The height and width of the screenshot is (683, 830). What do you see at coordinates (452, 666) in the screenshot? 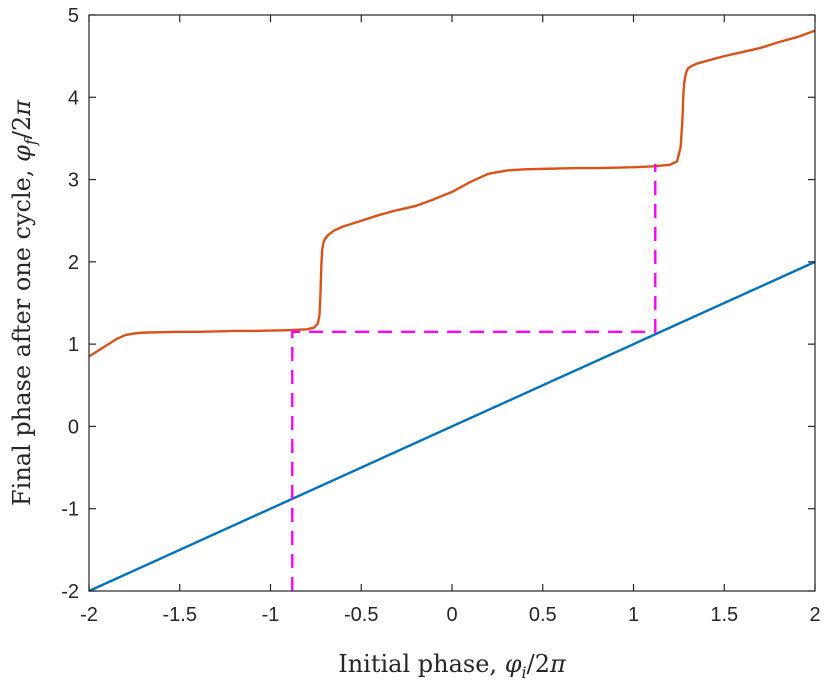
I see `x-axis-label: Initial phase, φi/2π` at bounding box center [452, 666].